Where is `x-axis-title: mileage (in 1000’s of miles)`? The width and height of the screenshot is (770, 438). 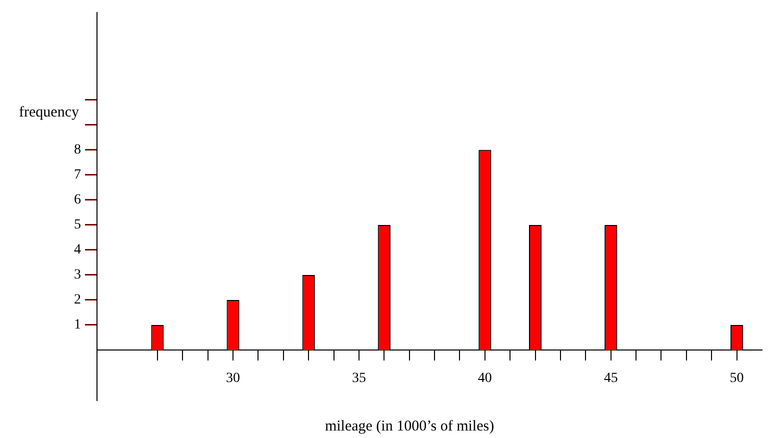
x-axis-title: mileage (in 1000’s of miles) is located at coordinates (409, 426).